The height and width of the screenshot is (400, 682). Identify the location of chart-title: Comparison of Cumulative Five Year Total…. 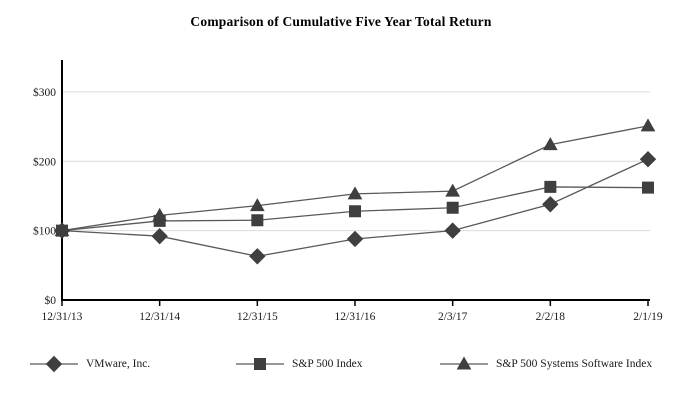
(341, 21).